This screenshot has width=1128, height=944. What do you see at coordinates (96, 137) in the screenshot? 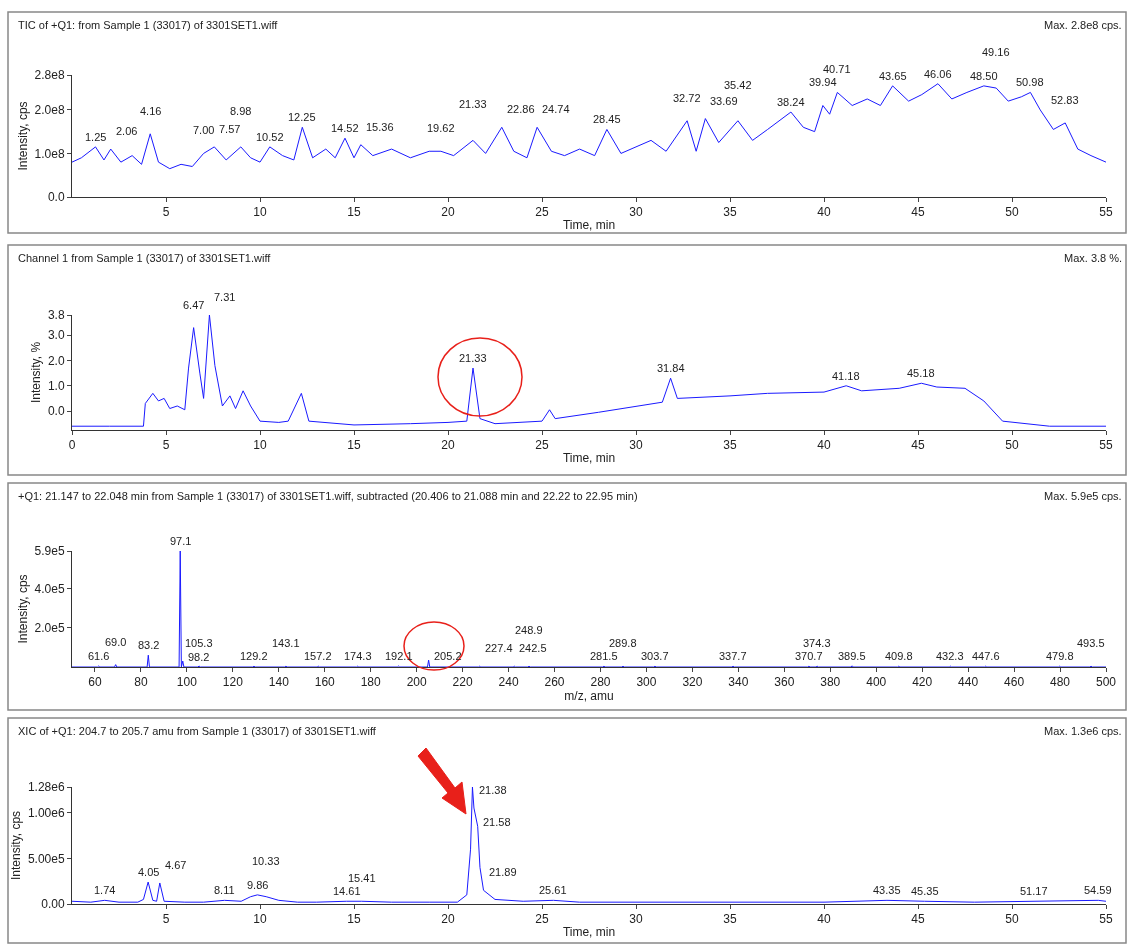
I see `annotation: 1.25` at bounding box center [96, 137].